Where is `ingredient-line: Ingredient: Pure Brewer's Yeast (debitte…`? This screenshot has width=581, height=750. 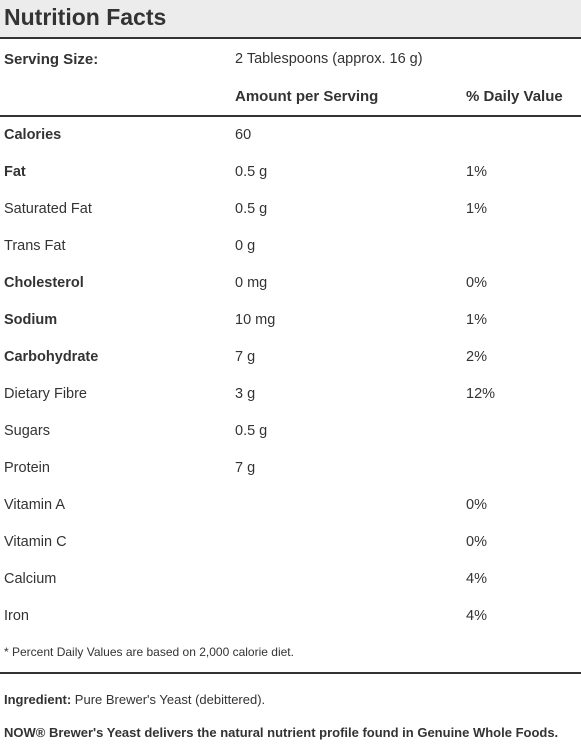 ingredient-line: Ingredient: Pure Brewer's Yeast (debitte… is located at coordinates (134, 699).